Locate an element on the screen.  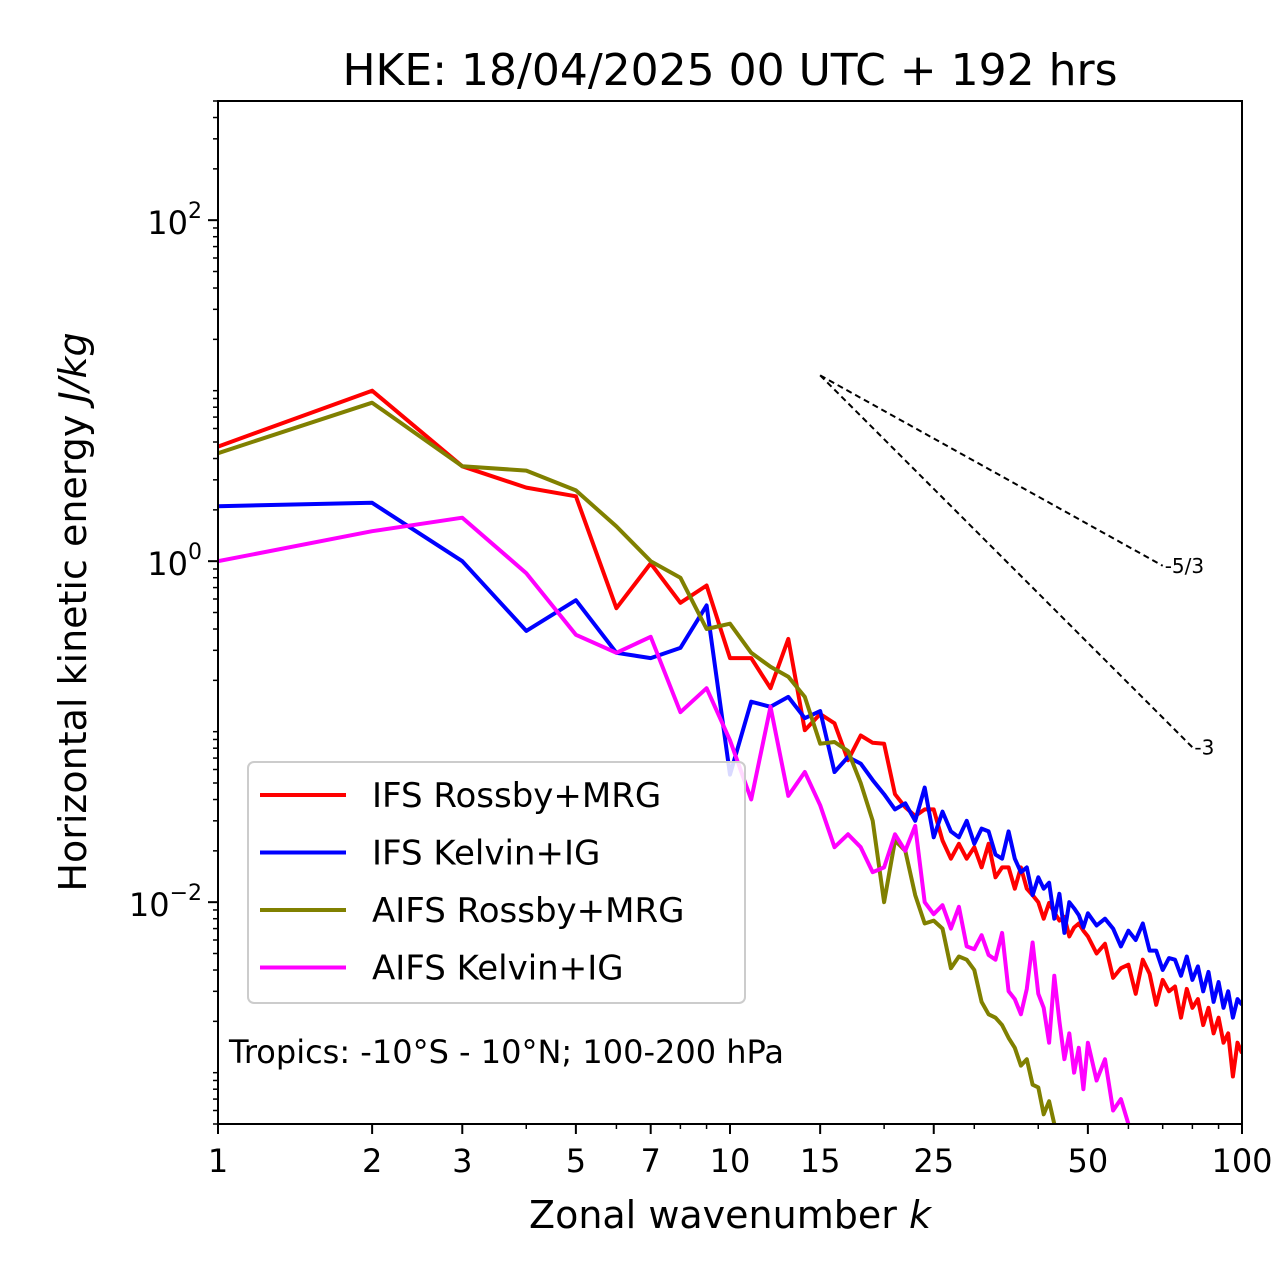
x-tick-label: 100 is located at coordinates (1241, 1161).